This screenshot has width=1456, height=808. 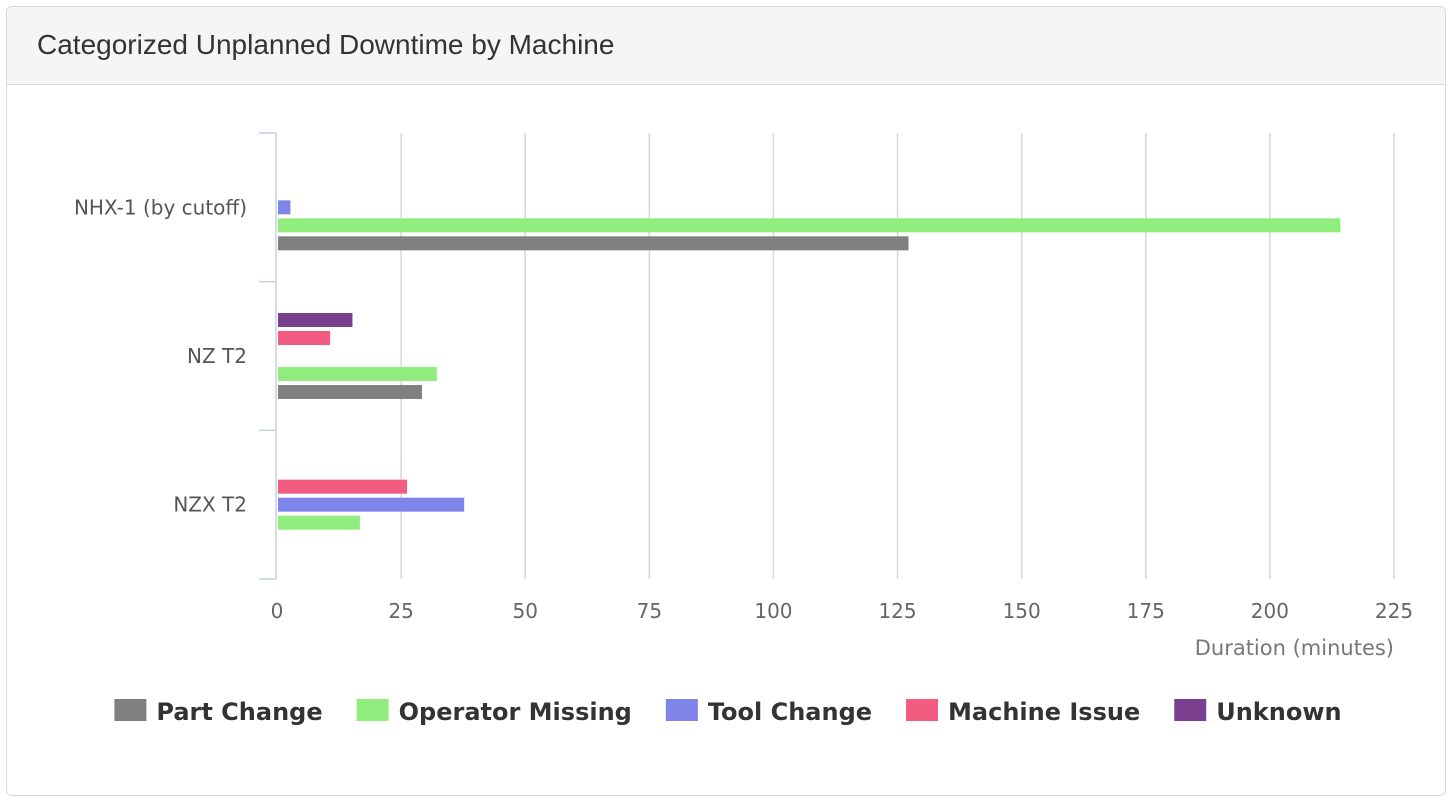 What do you see at coordinates (515, 712) in the screenshot?
I see `legend-label: Operator Missing` at bounding box center [515, 712].